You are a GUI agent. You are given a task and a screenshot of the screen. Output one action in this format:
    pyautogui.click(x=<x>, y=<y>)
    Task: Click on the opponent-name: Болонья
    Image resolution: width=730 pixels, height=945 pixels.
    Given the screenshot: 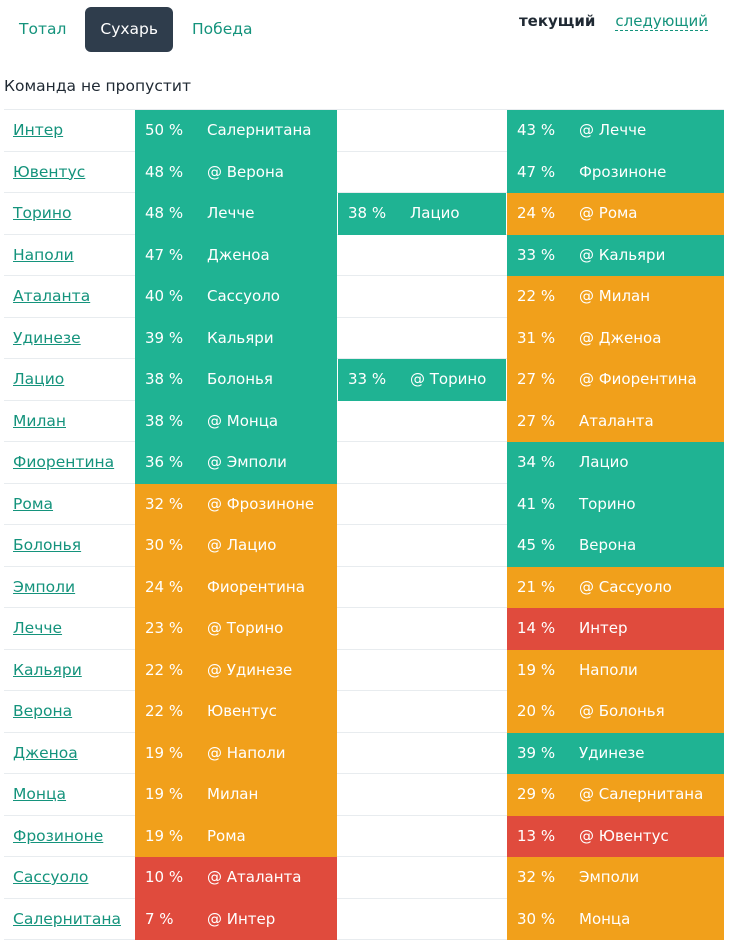 What is the action you would take?
    pyautogui.click(x=240, y=379)
    